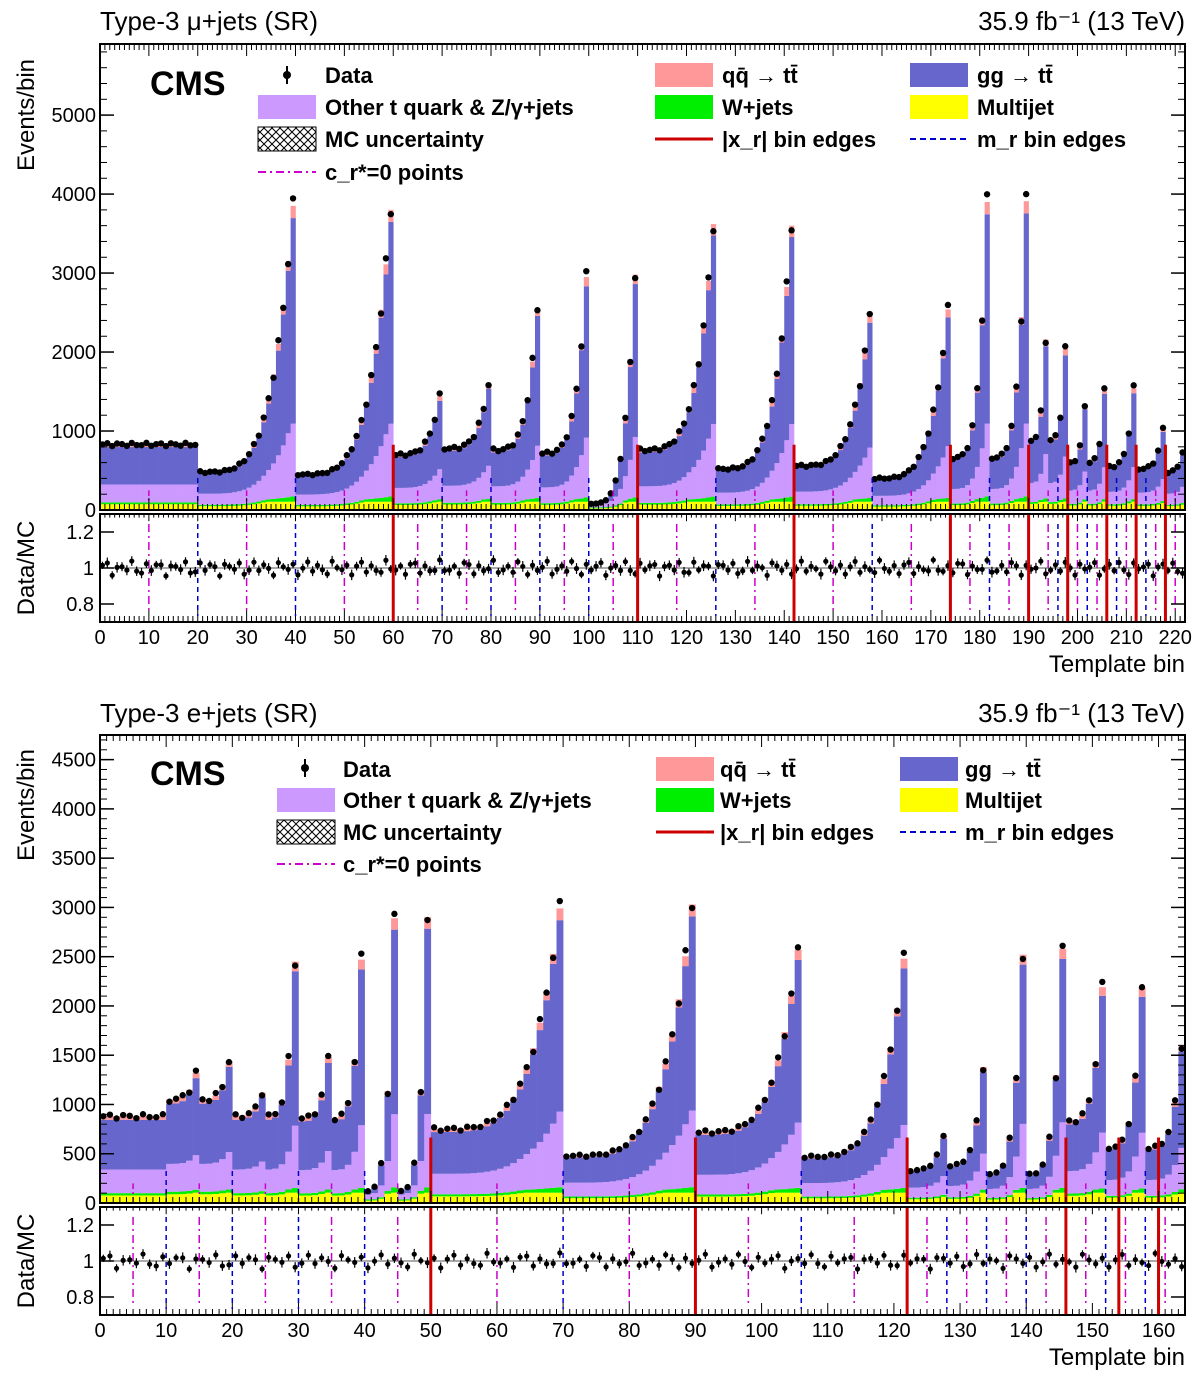  What do you see at coordinates (828, 1331) in the screenshot?
I see `x-tick-label: 110` at bounding box center [828, 1331].